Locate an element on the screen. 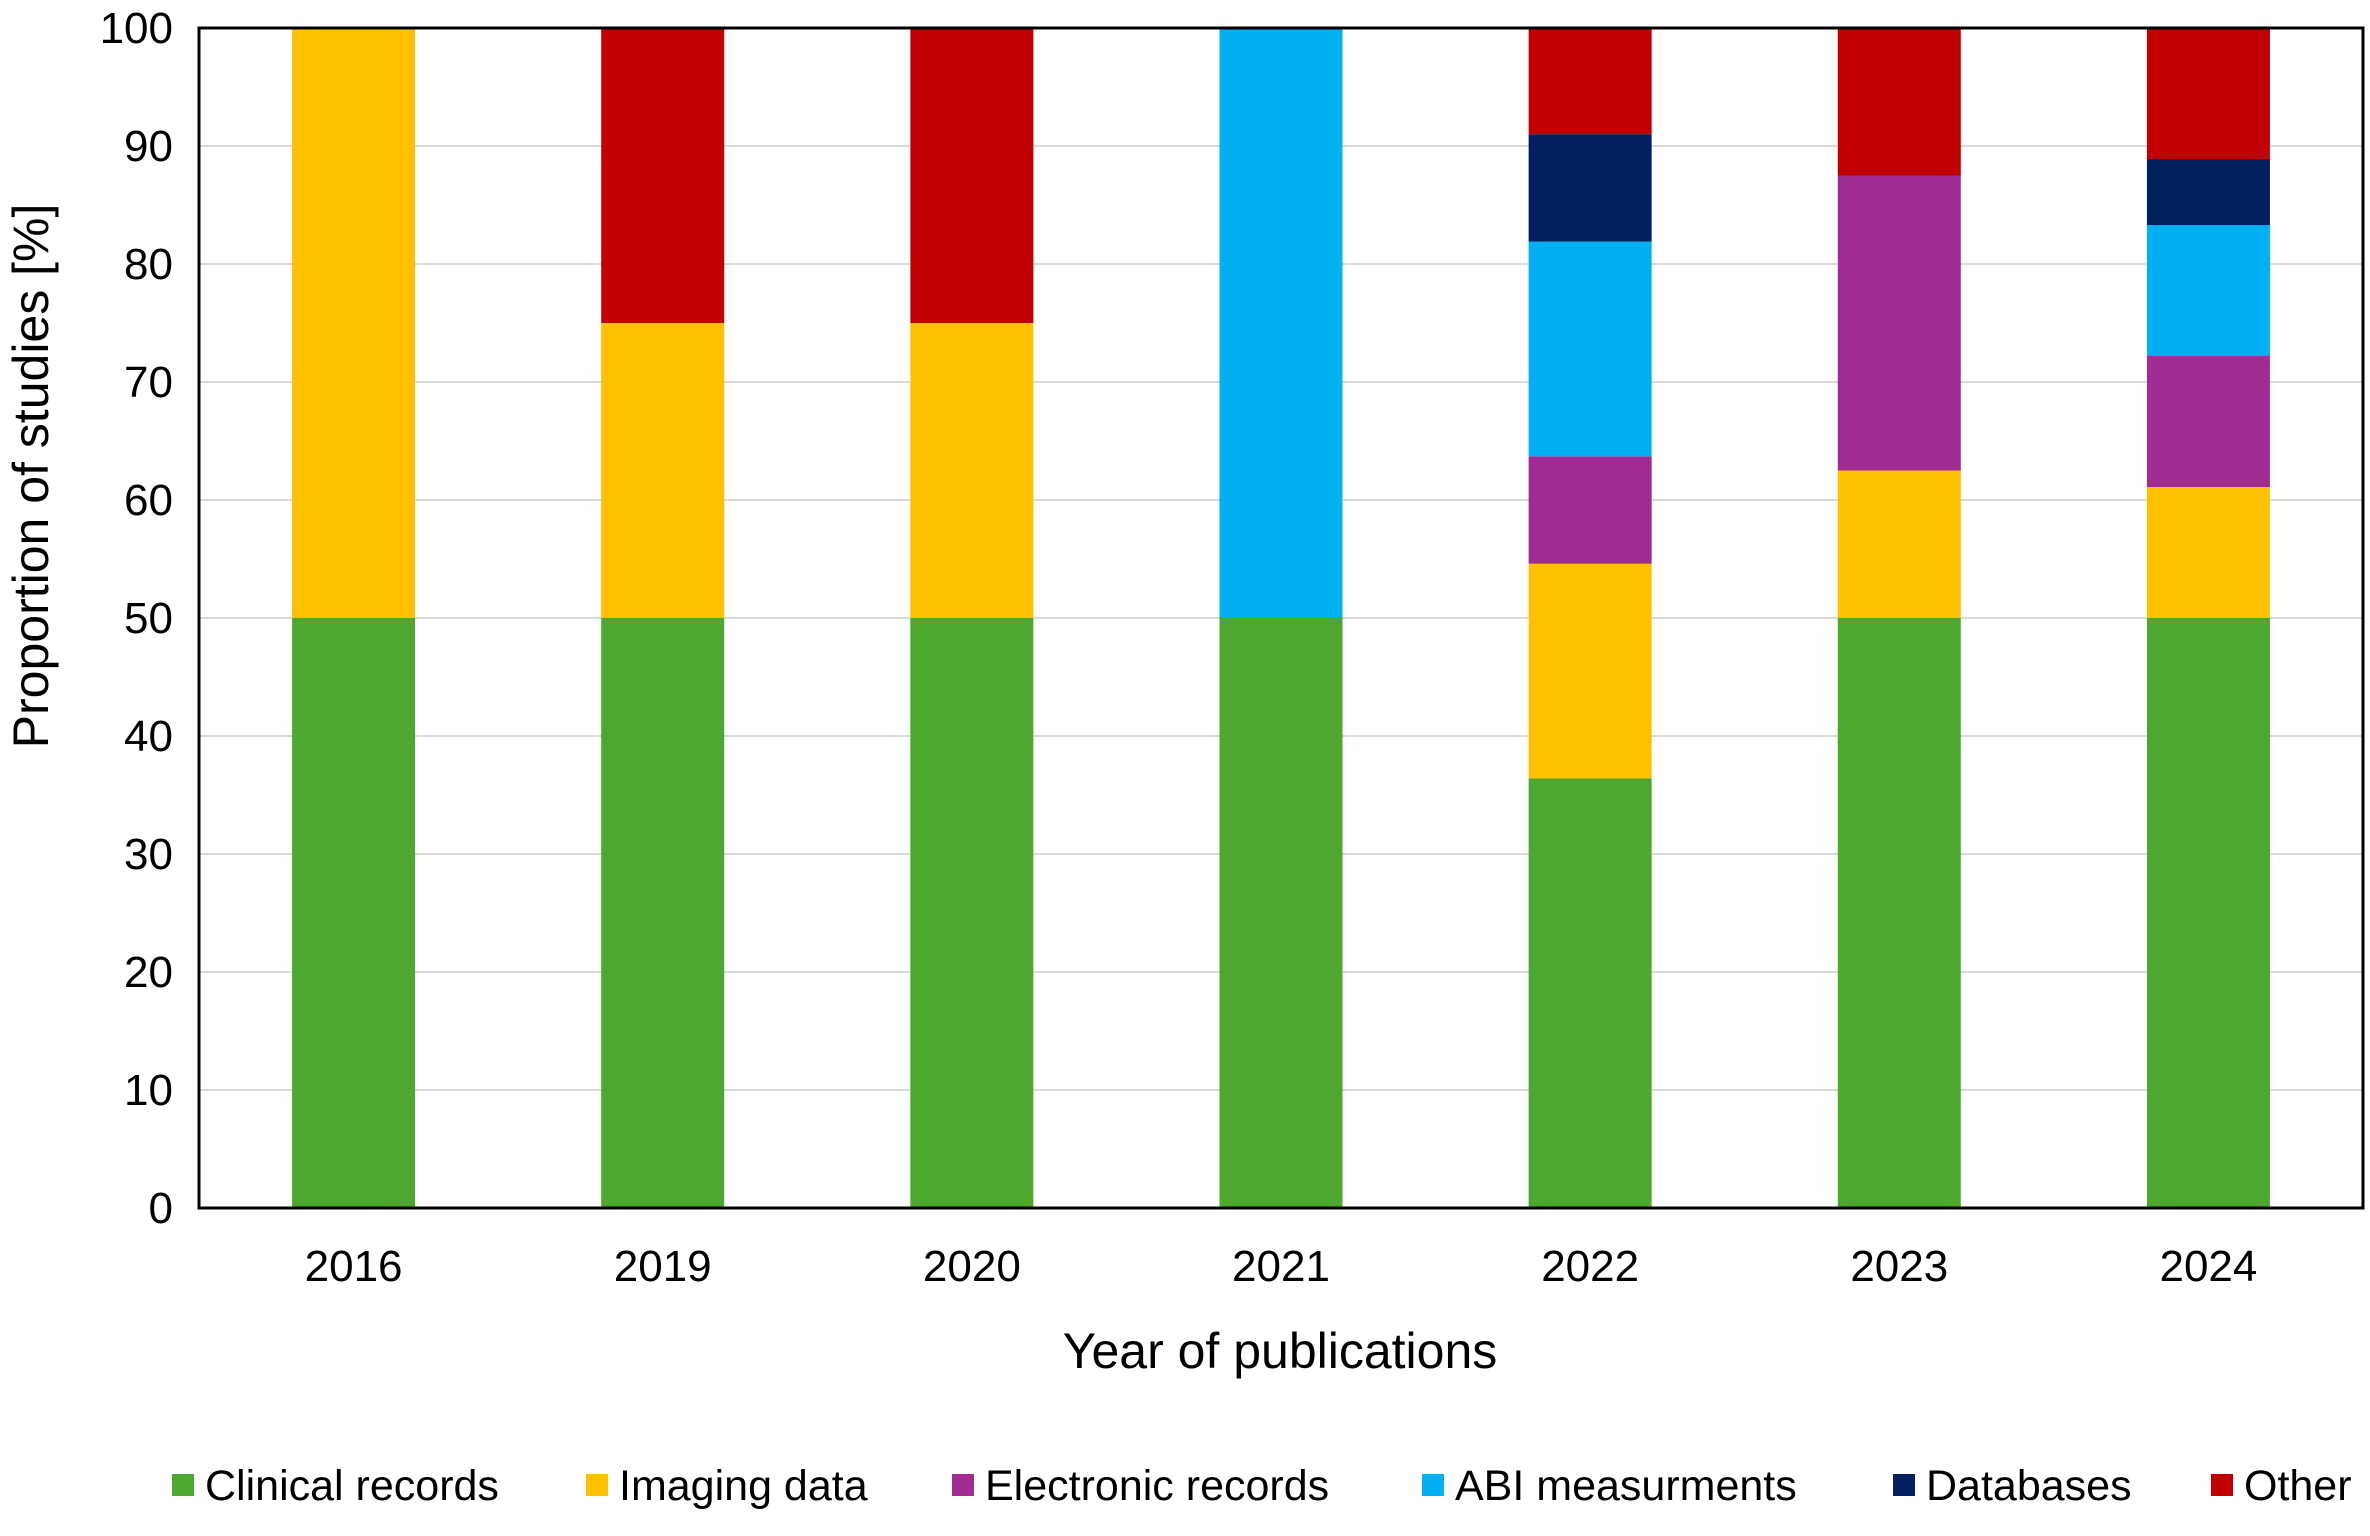  y-tick-labels: 0 10 20 30 40 50 60 70 80 90 100 is located at coordinates (136, 618).